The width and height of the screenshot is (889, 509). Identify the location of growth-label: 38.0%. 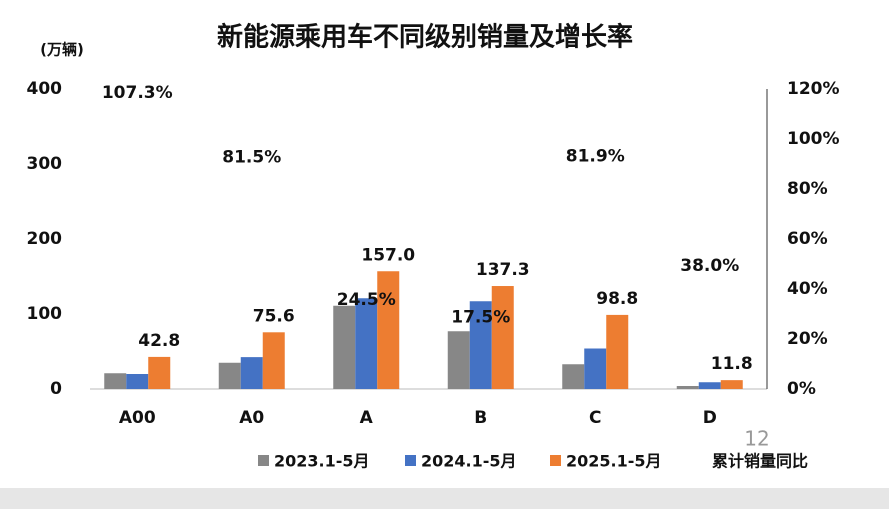
(709, 266).